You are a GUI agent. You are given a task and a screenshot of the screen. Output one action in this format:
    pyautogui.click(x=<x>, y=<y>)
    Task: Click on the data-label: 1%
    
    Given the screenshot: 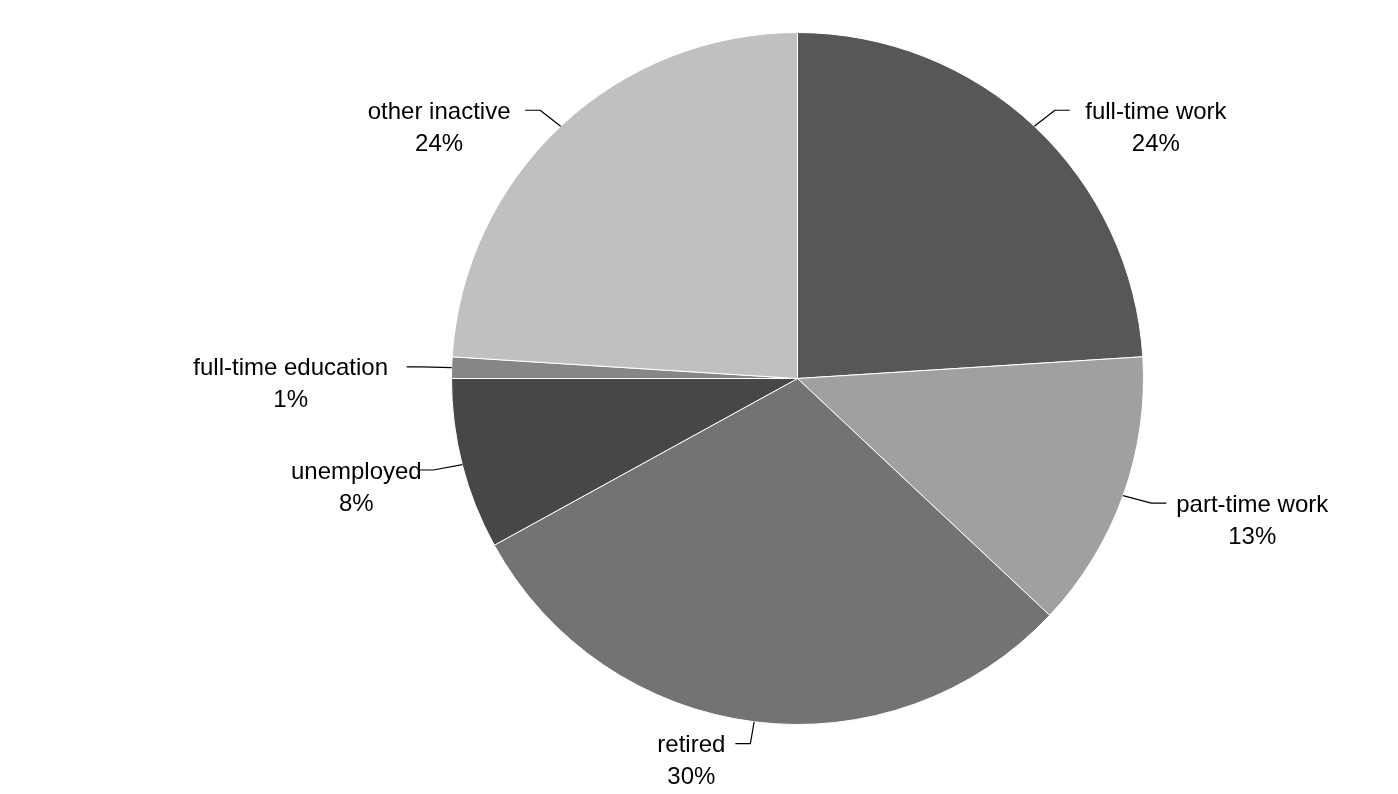 What is the action you would take?
    pyautogui.click(x=291, y=399)
    